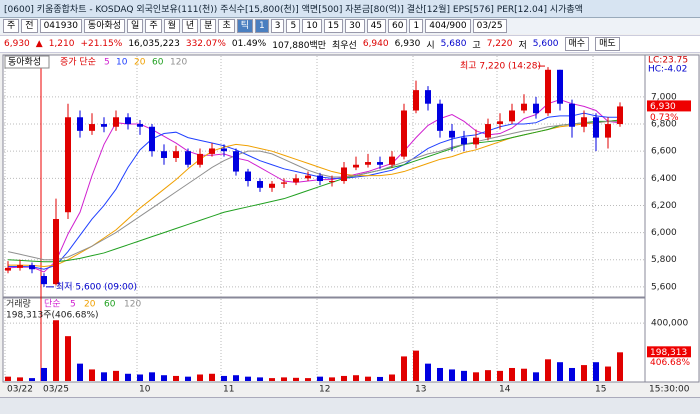 The height and width of the screenshot is (414, 700). I want to click on toolbar-button: 분, so click(208, 26).